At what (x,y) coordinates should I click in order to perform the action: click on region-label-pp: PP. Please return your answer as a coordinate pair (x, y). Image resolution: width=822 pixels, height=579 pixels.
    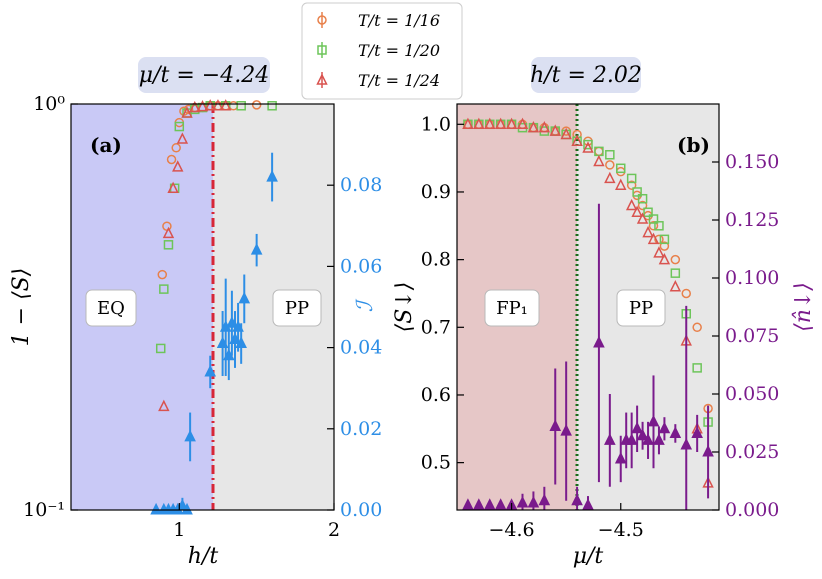
    Looking at the image, I should click on (641, 308).